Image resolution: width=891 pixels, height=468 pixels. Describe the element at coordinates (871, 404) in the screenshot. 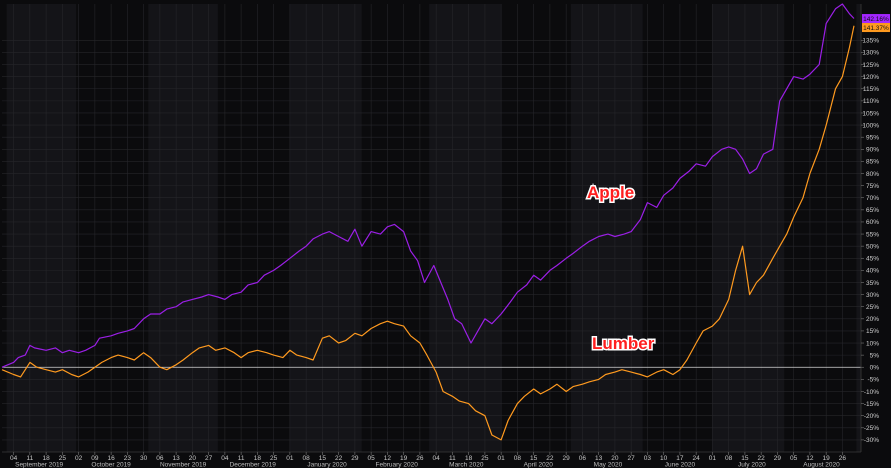

I see `y-tick-label: -15%` at that location.